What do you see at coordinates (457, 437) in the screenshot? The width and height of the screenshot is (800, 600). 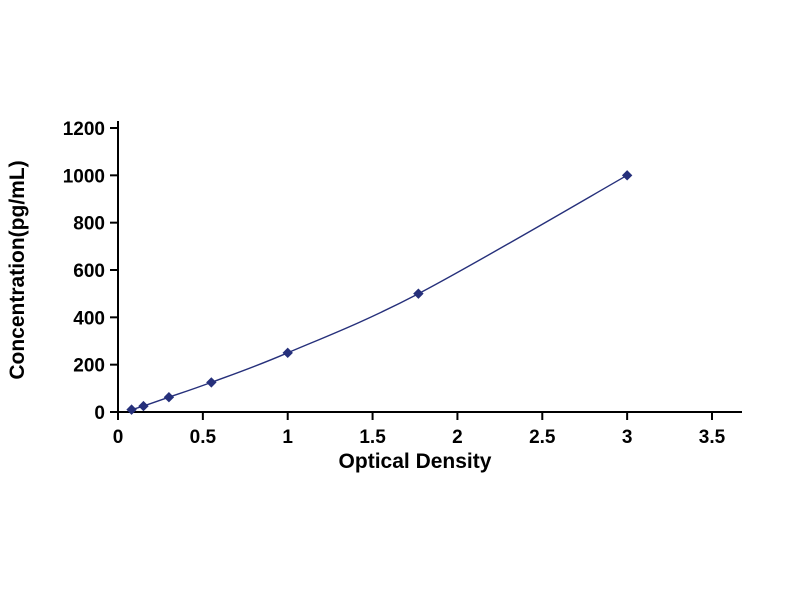 I see `x-tick-label: 2` at bounding box center [457, 437].